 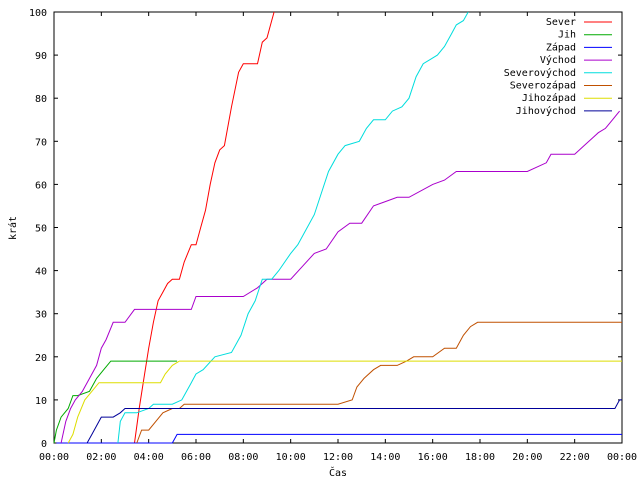 I want to click on y-tick-label: 100, so click(x=38, y=13).